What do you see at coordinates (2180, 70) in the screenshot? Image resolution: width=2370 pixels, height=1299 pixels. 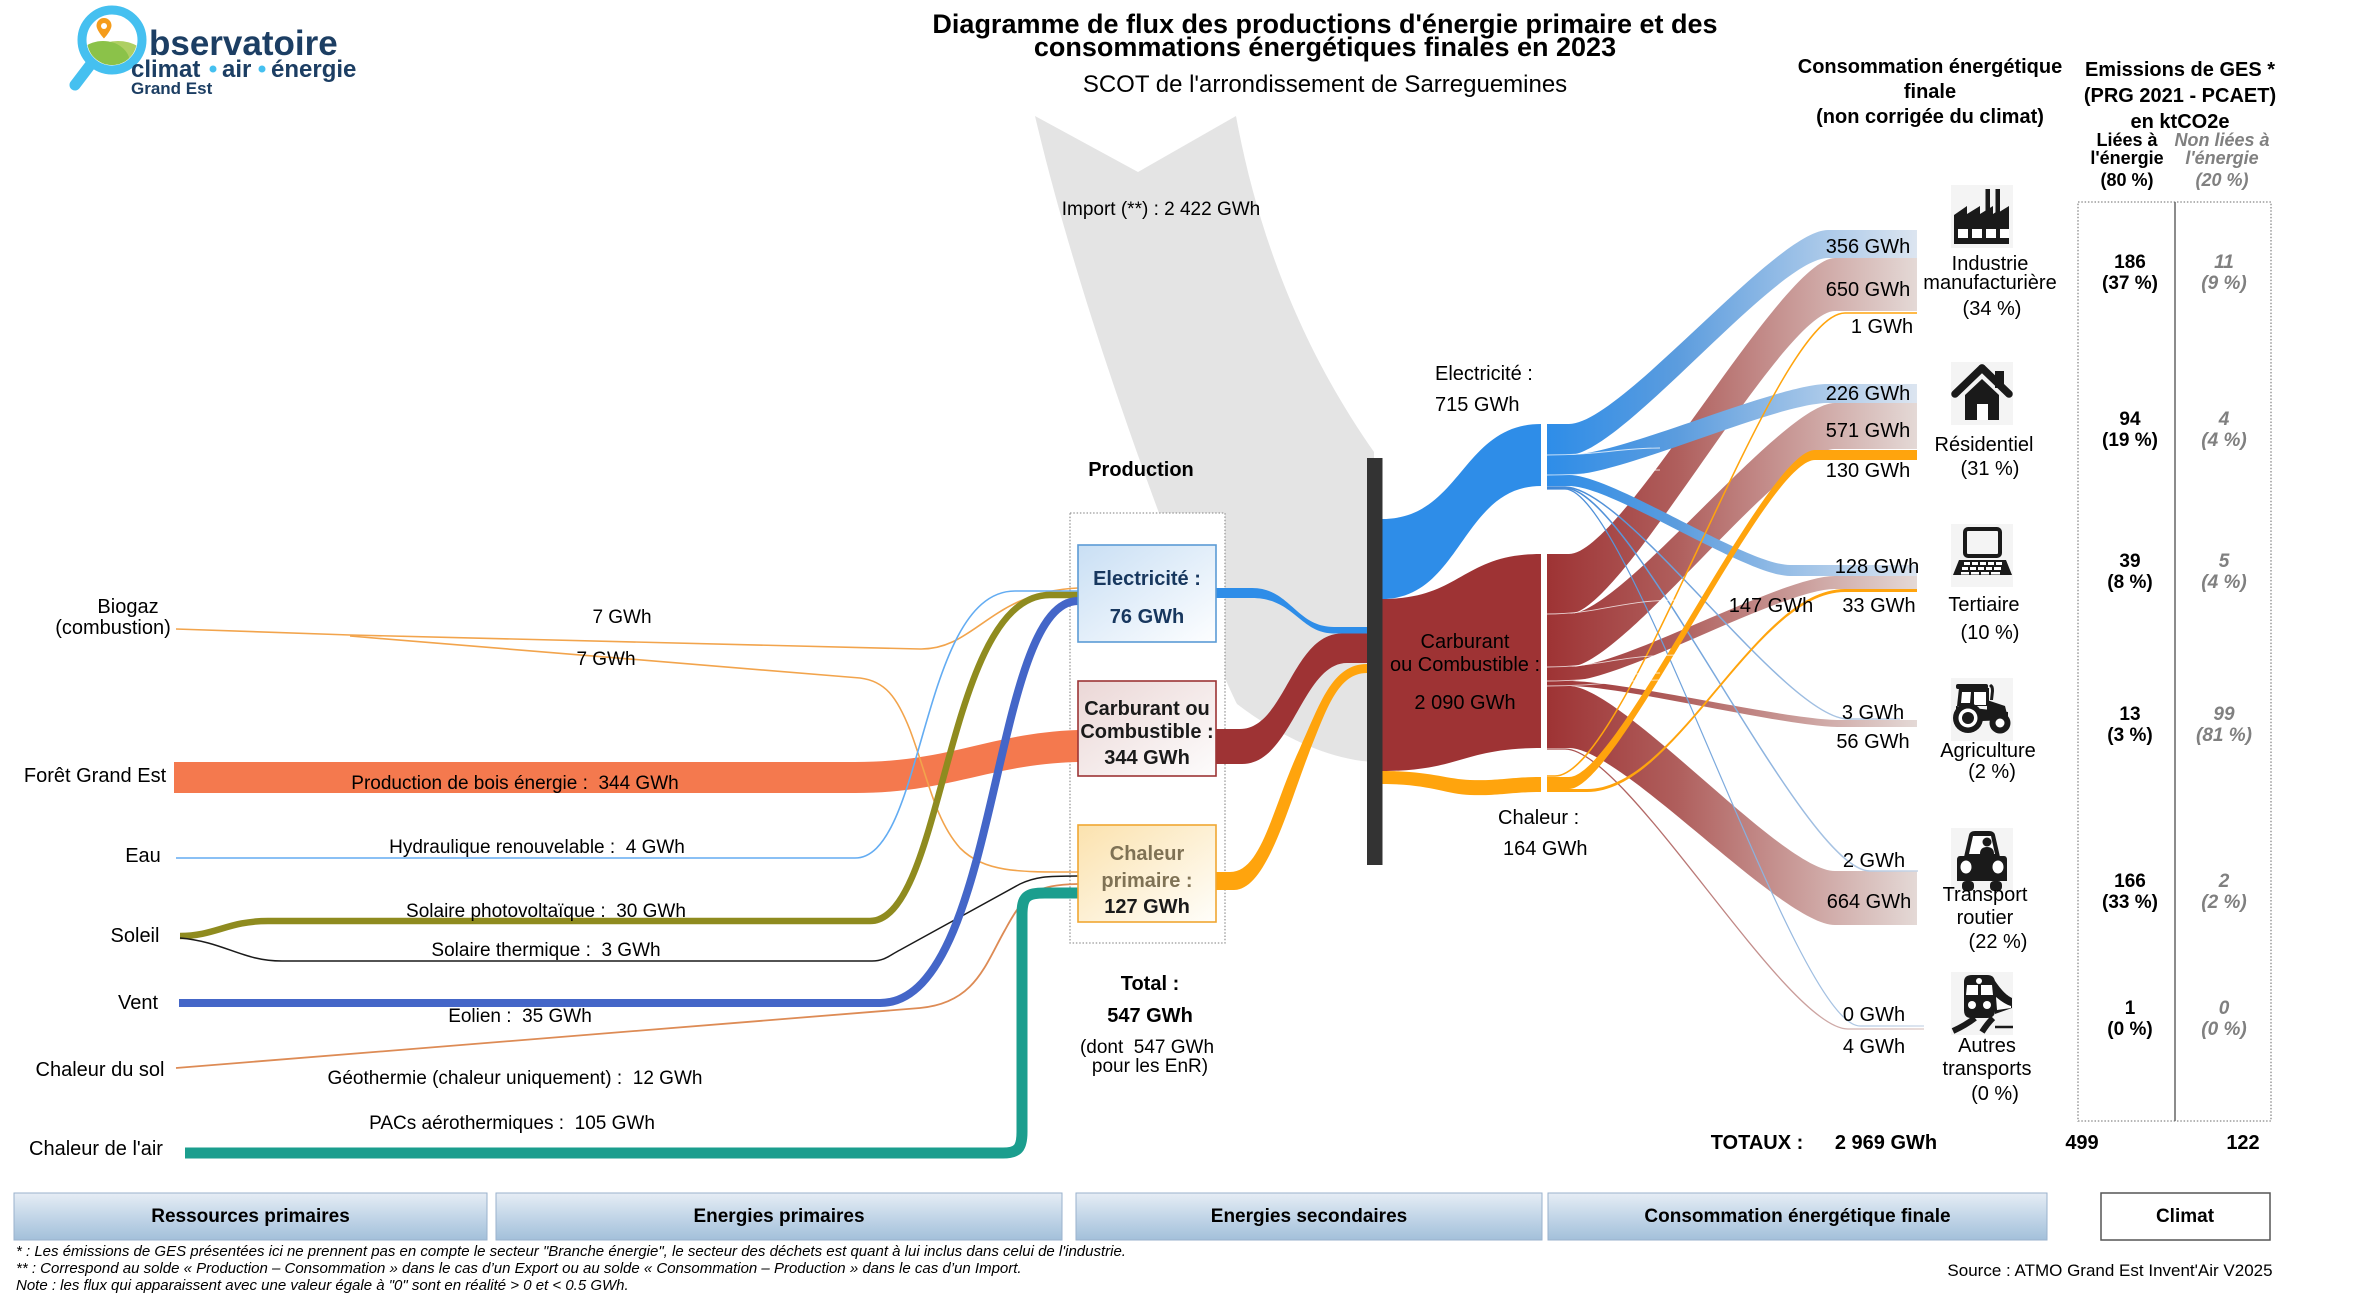 I see `svg-text: Emissions de GES *` at bounding box center [2180, 70].